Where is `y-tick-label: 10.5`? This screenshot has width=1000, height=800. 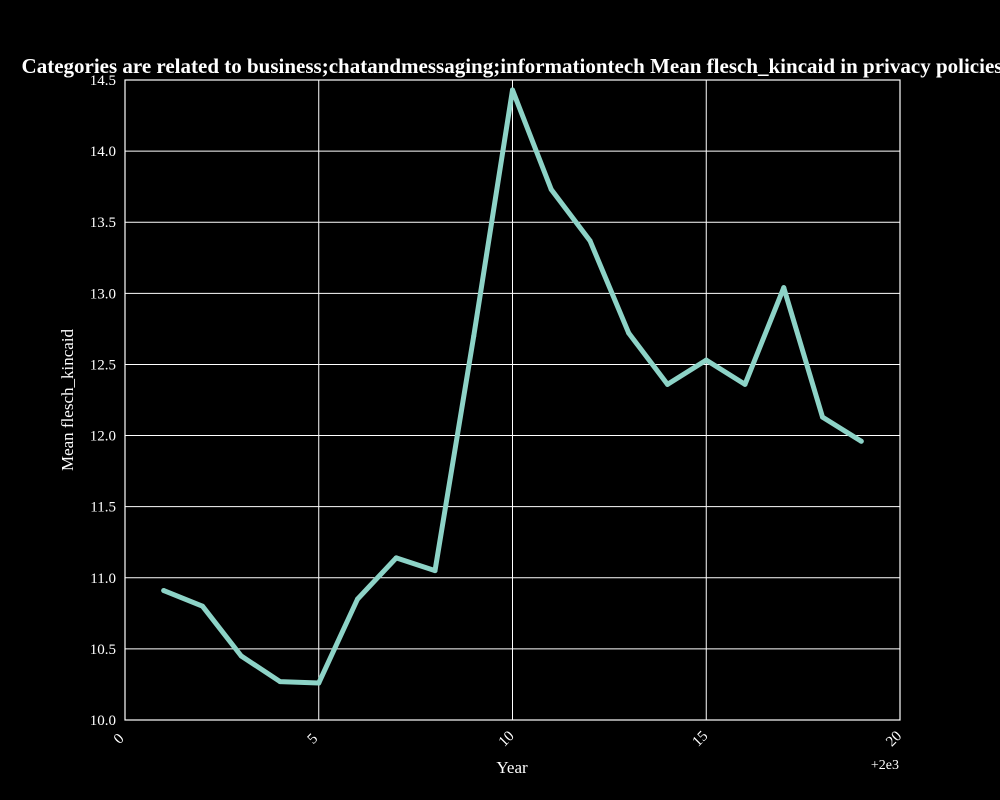 y-tick-label: 10.5 is located at coordinates (103, 650).